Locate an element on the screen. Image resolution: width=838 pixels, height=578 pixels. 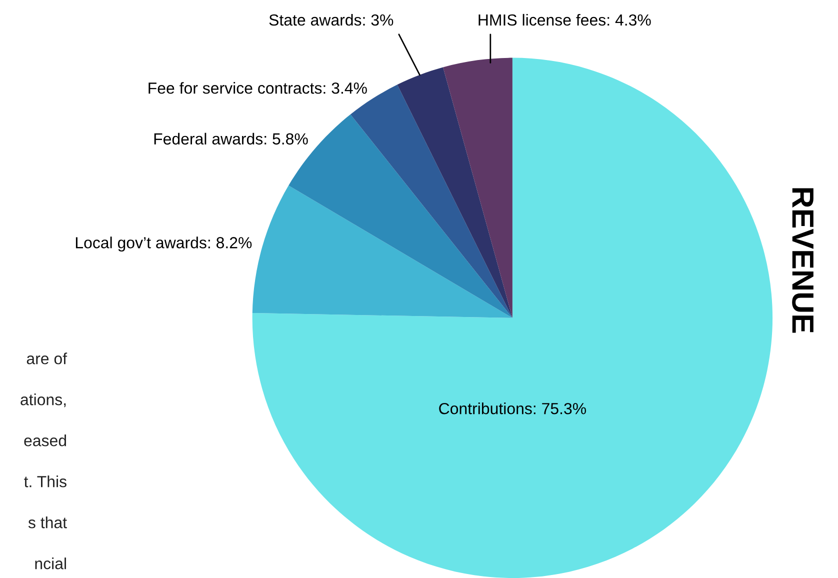
slice-label: Federal awards: 5.8% is located at coordinates (231, 138).